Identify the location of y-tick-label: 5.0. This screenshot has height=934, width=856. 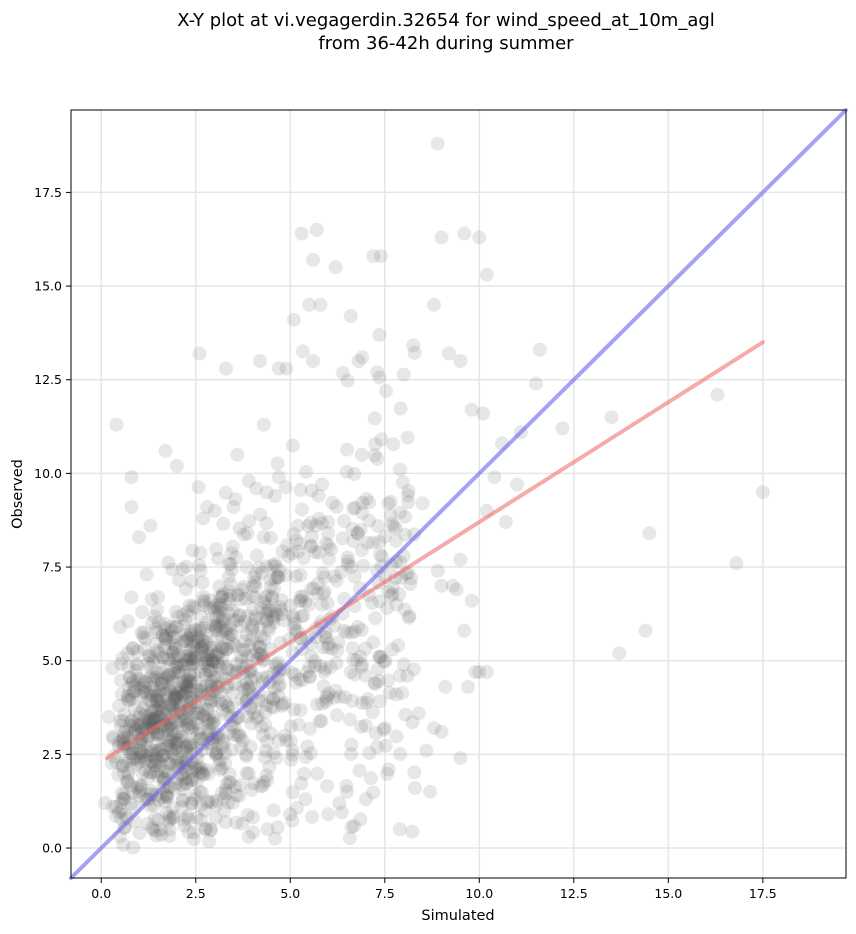
(52, 660).